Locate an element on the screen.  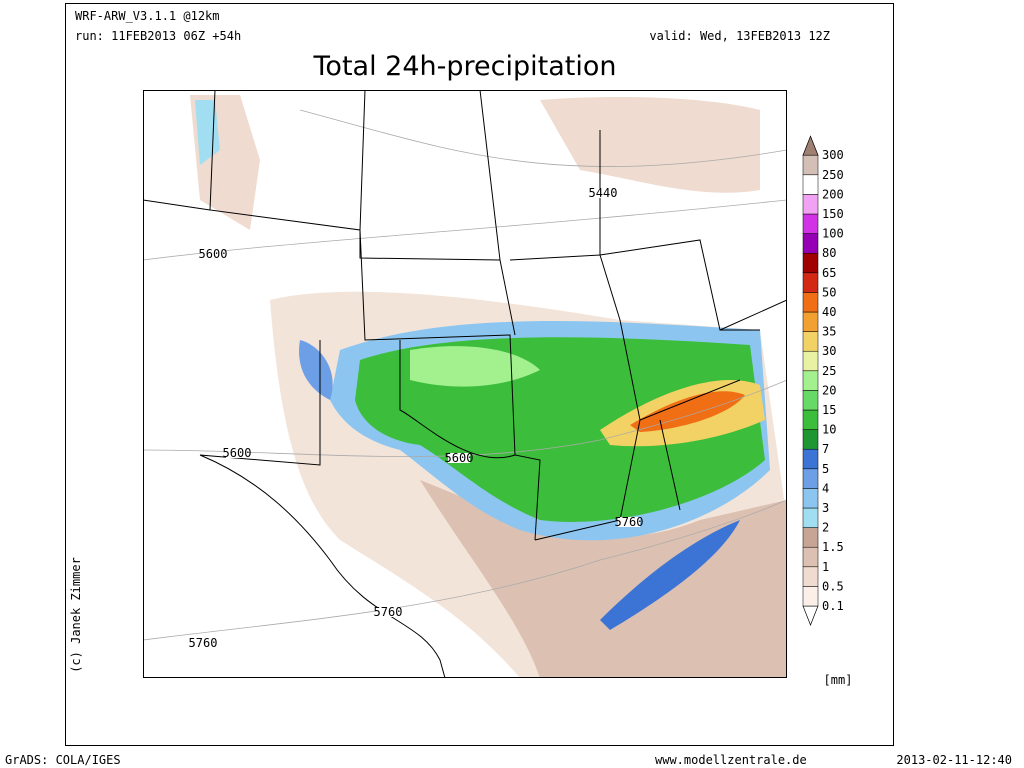
colorbar-label: 1.5 is located at coordinates (833, 547).